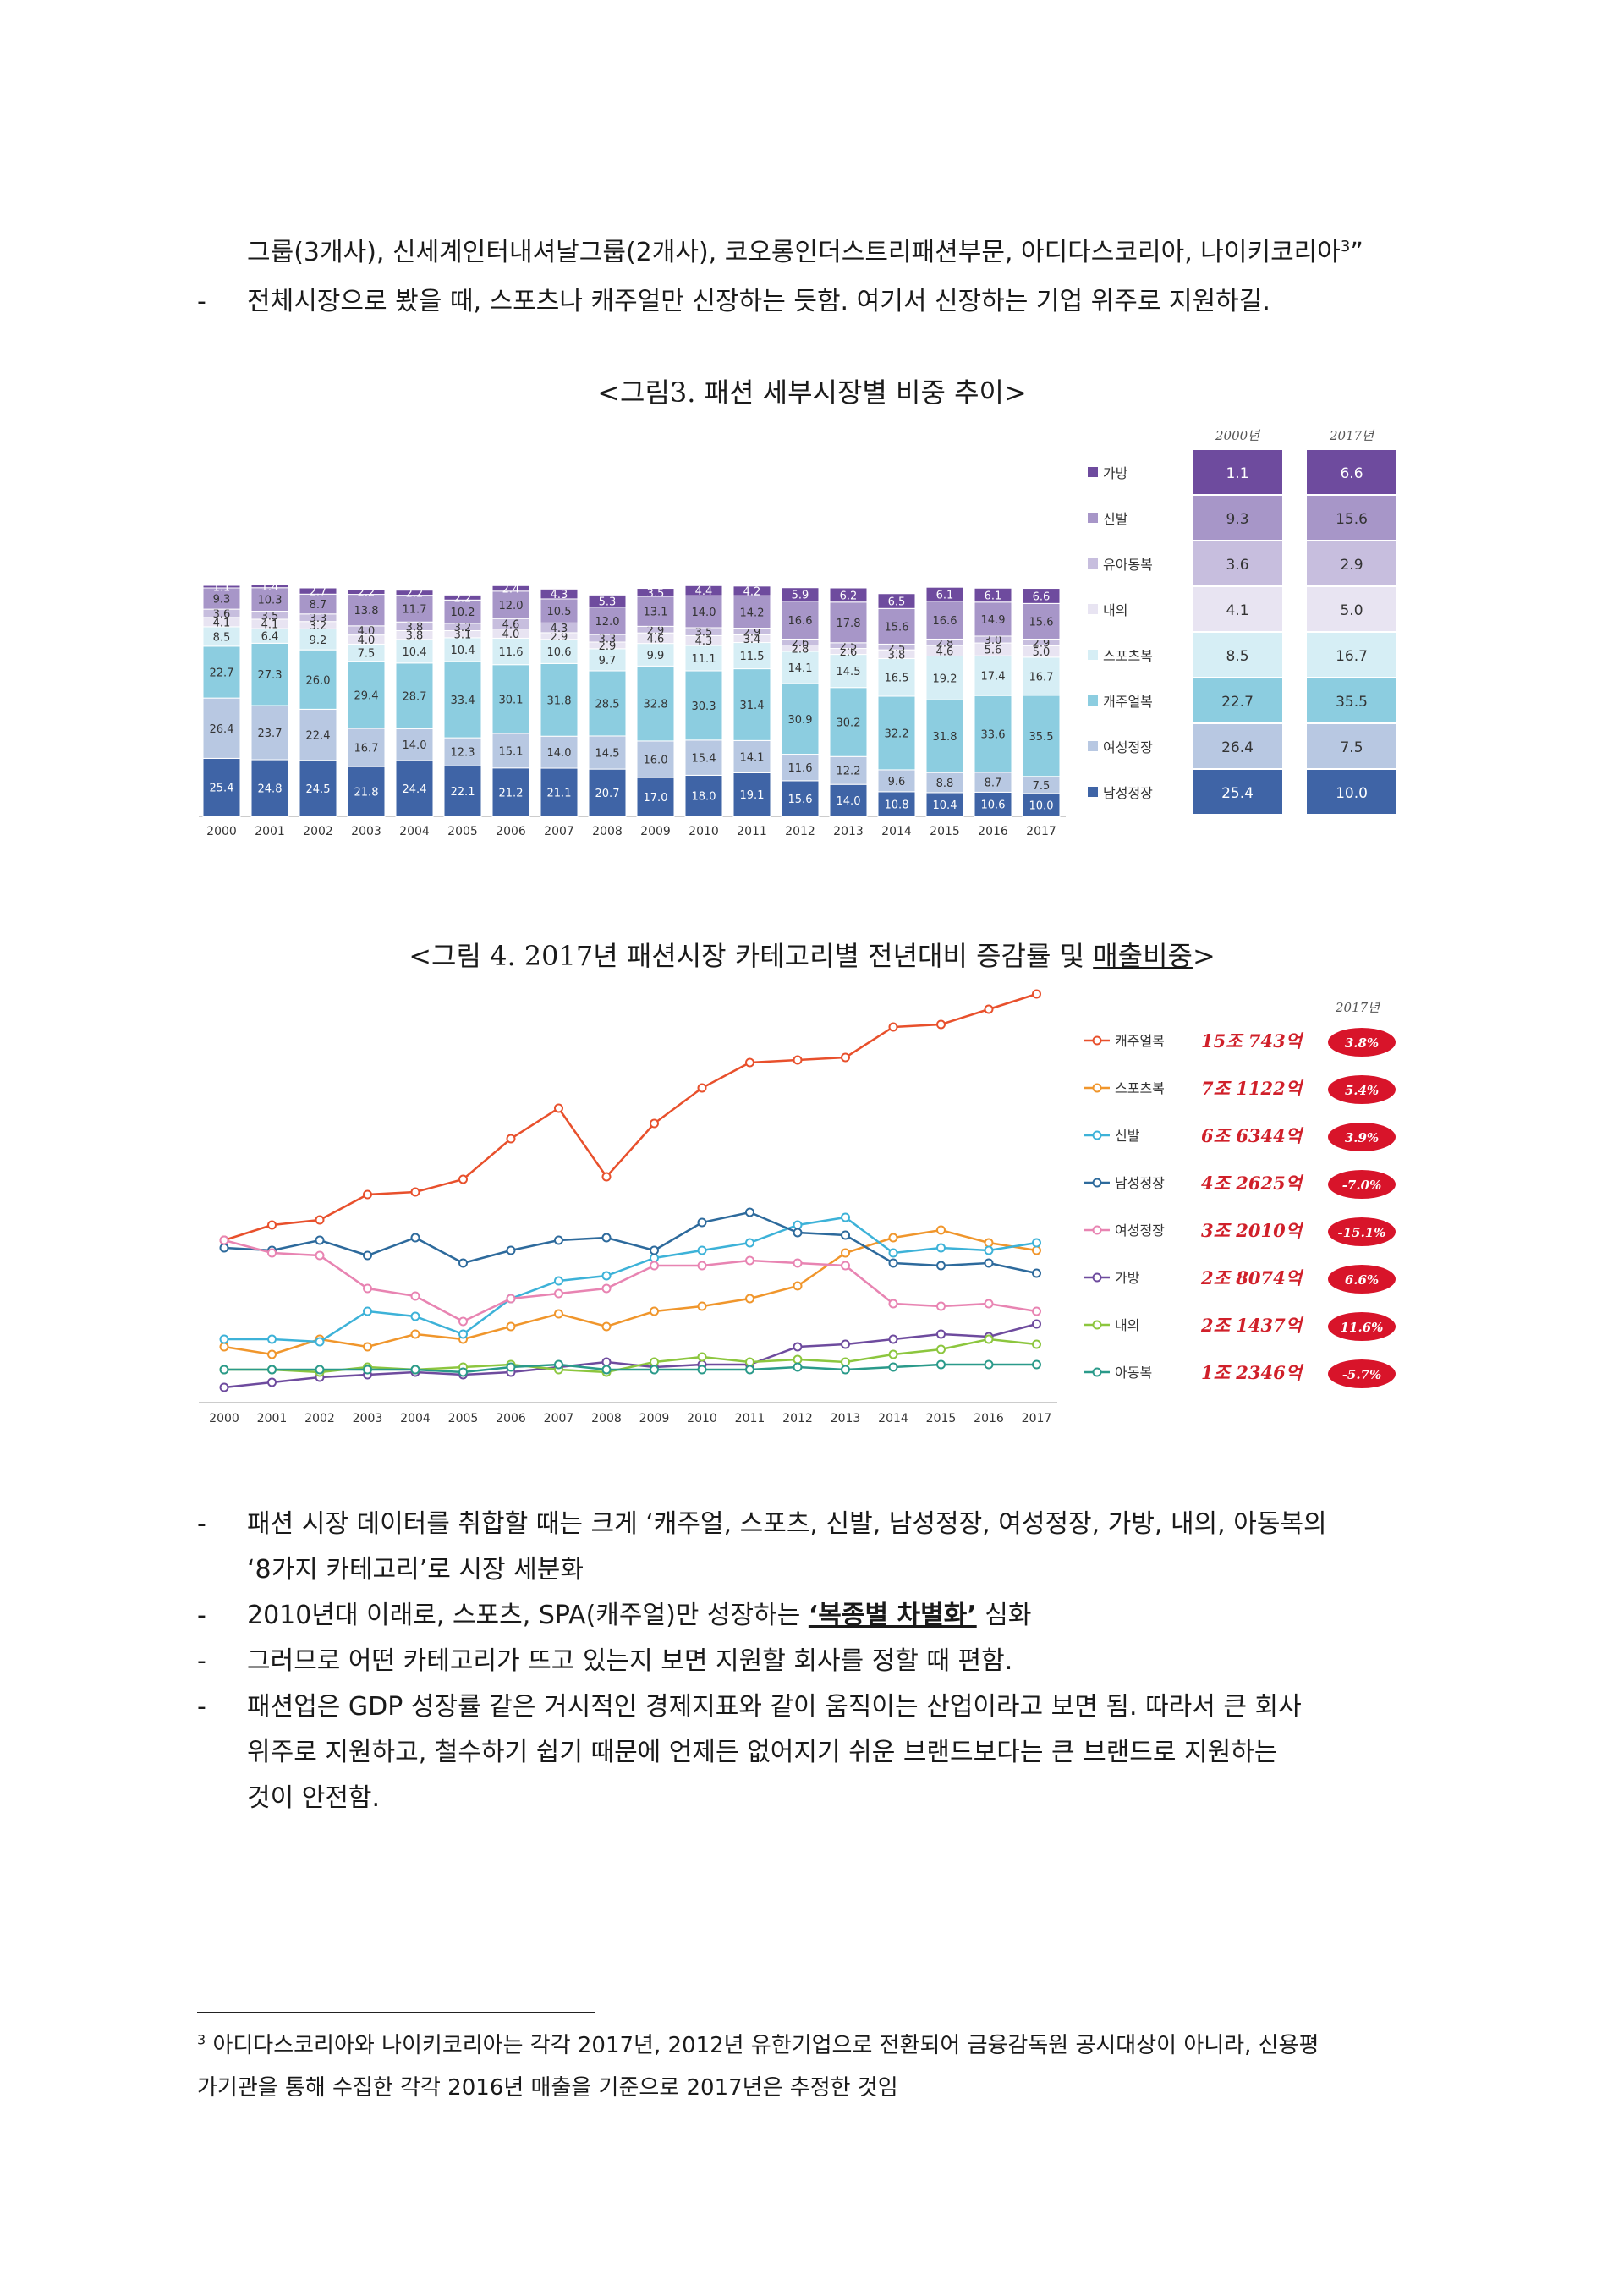 The height and width of the screenshot is (2296, 1624). I want to click on table-value: 35.5, so click(1352, 702).